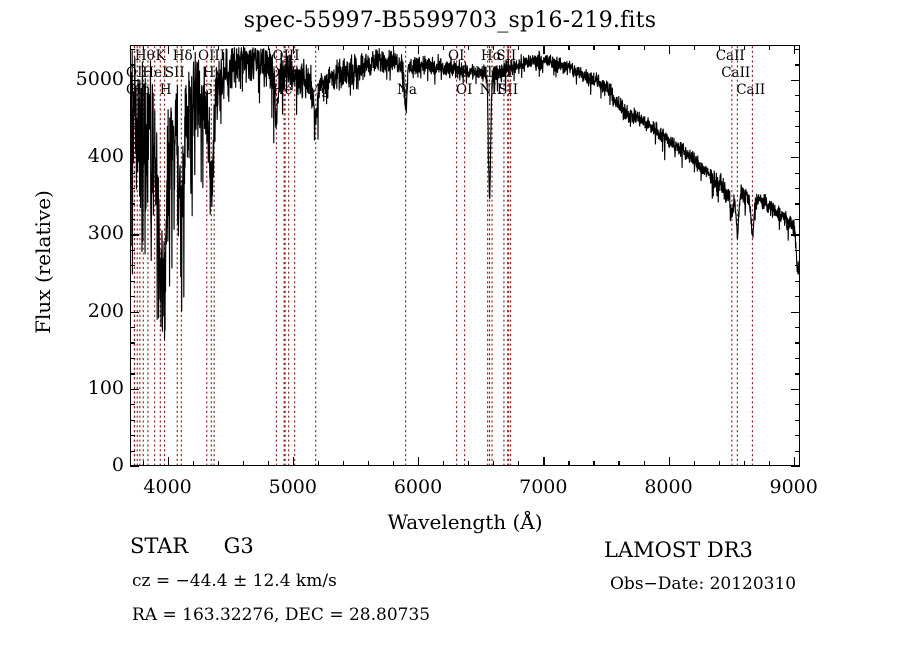 The width and height of the screenshot is (900, 649). I want to click on line-label: NII, so click(491, 90).